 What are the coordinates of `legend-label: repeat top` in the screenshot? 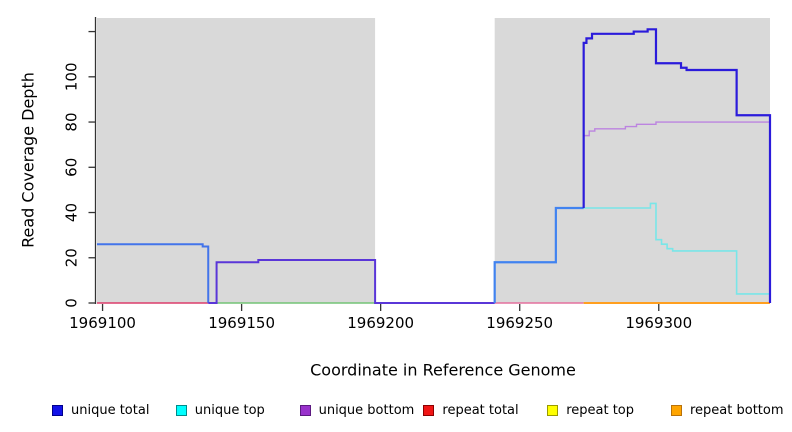 It's located at (600, 410).